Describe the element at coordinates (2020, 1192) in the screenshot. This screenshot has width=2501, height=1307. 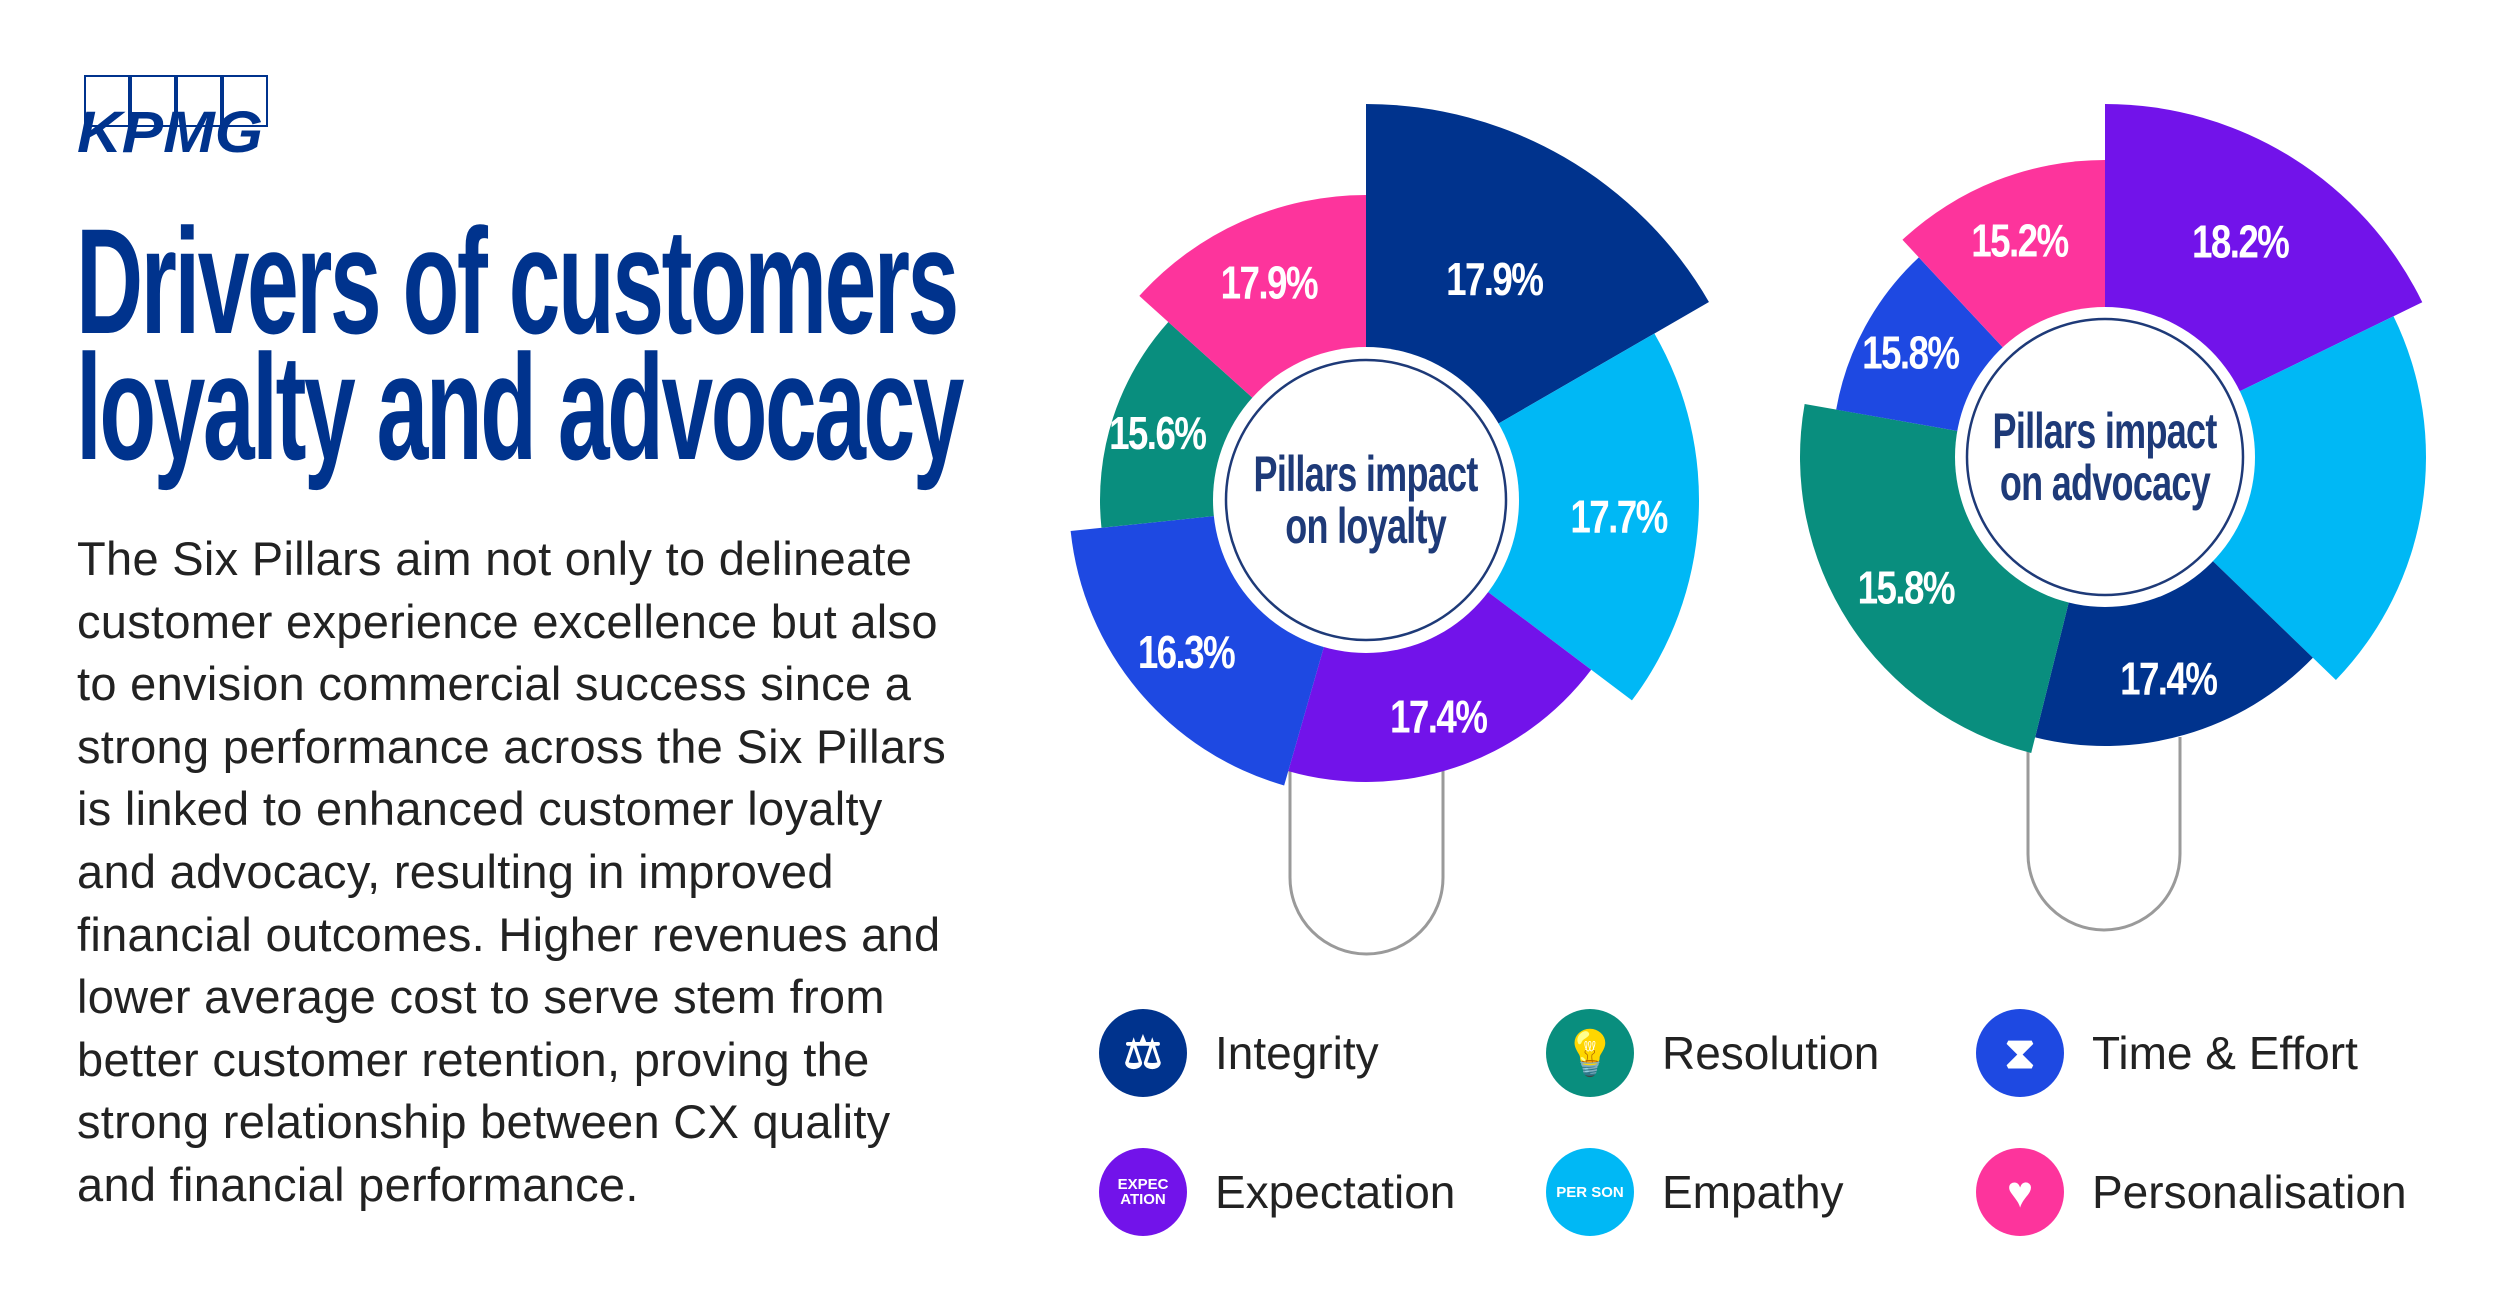
I see `heart-icon: ♥` at that location.